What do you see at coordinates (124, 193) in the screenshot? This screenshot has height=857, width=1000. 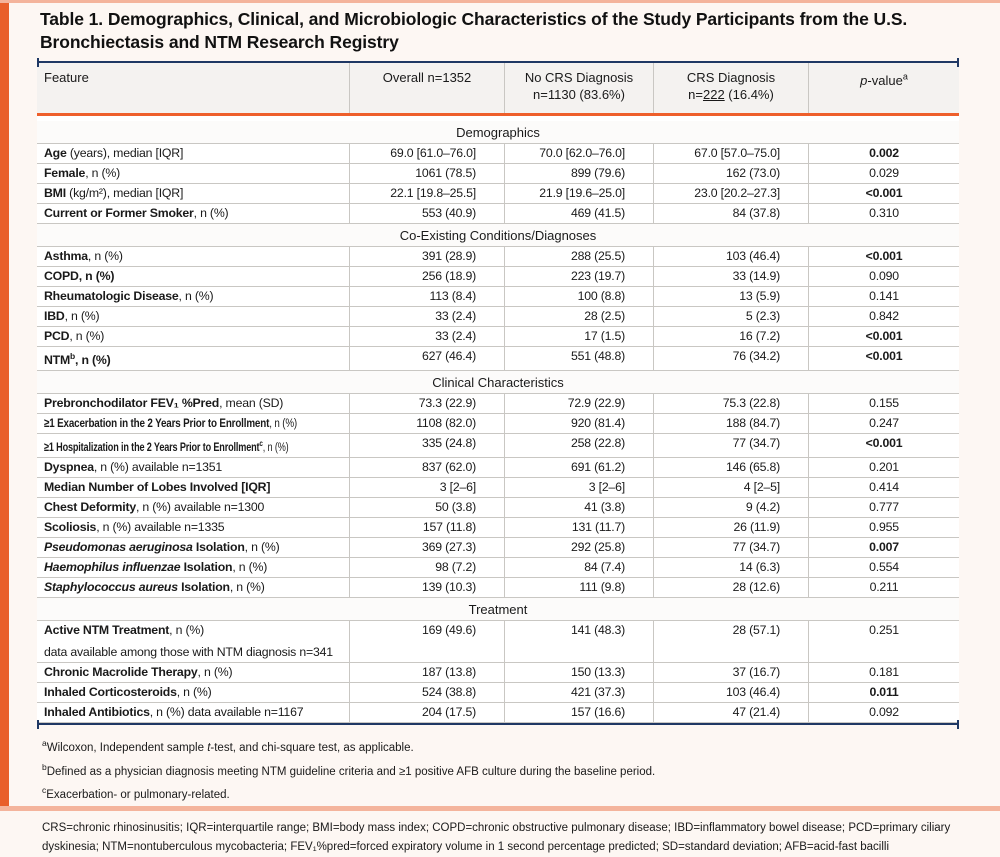 I see `label-segment: (kg/m²), median [IQR]` at bounding box center [124, 193].